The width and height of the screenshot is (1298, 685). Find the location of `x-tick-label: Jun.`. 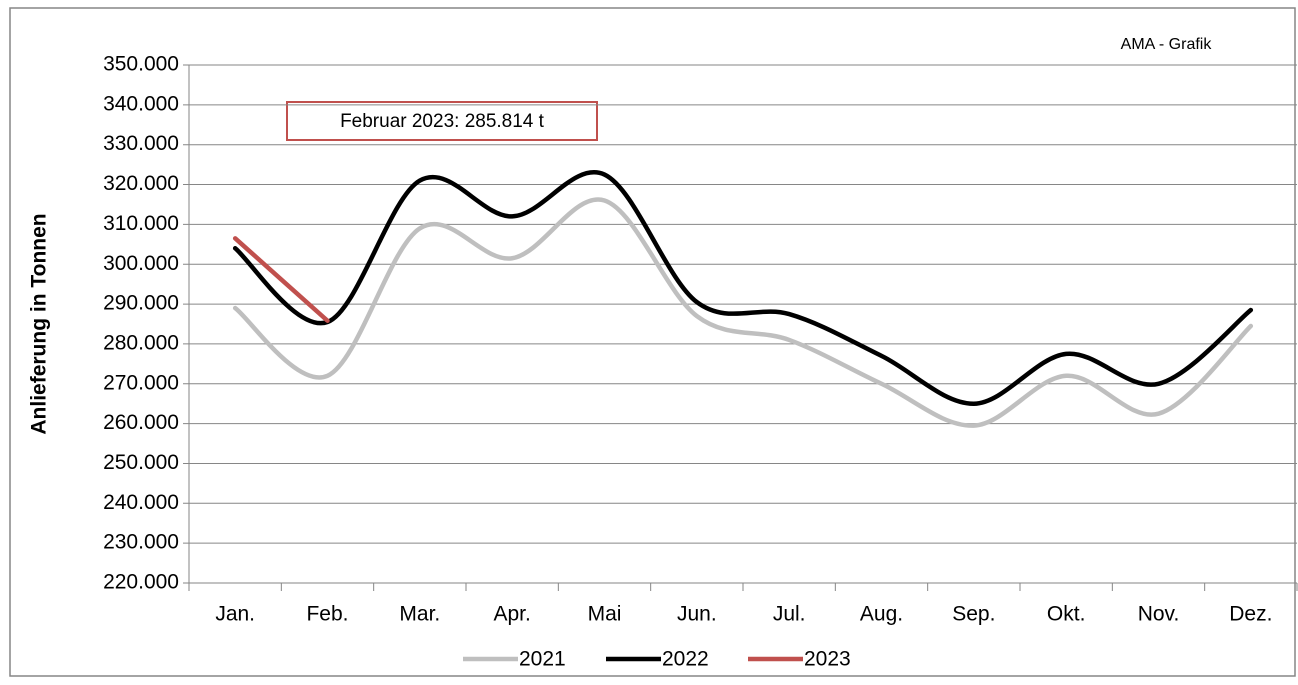

x-tick-label: Jun. is located at coordinates (697, 614).